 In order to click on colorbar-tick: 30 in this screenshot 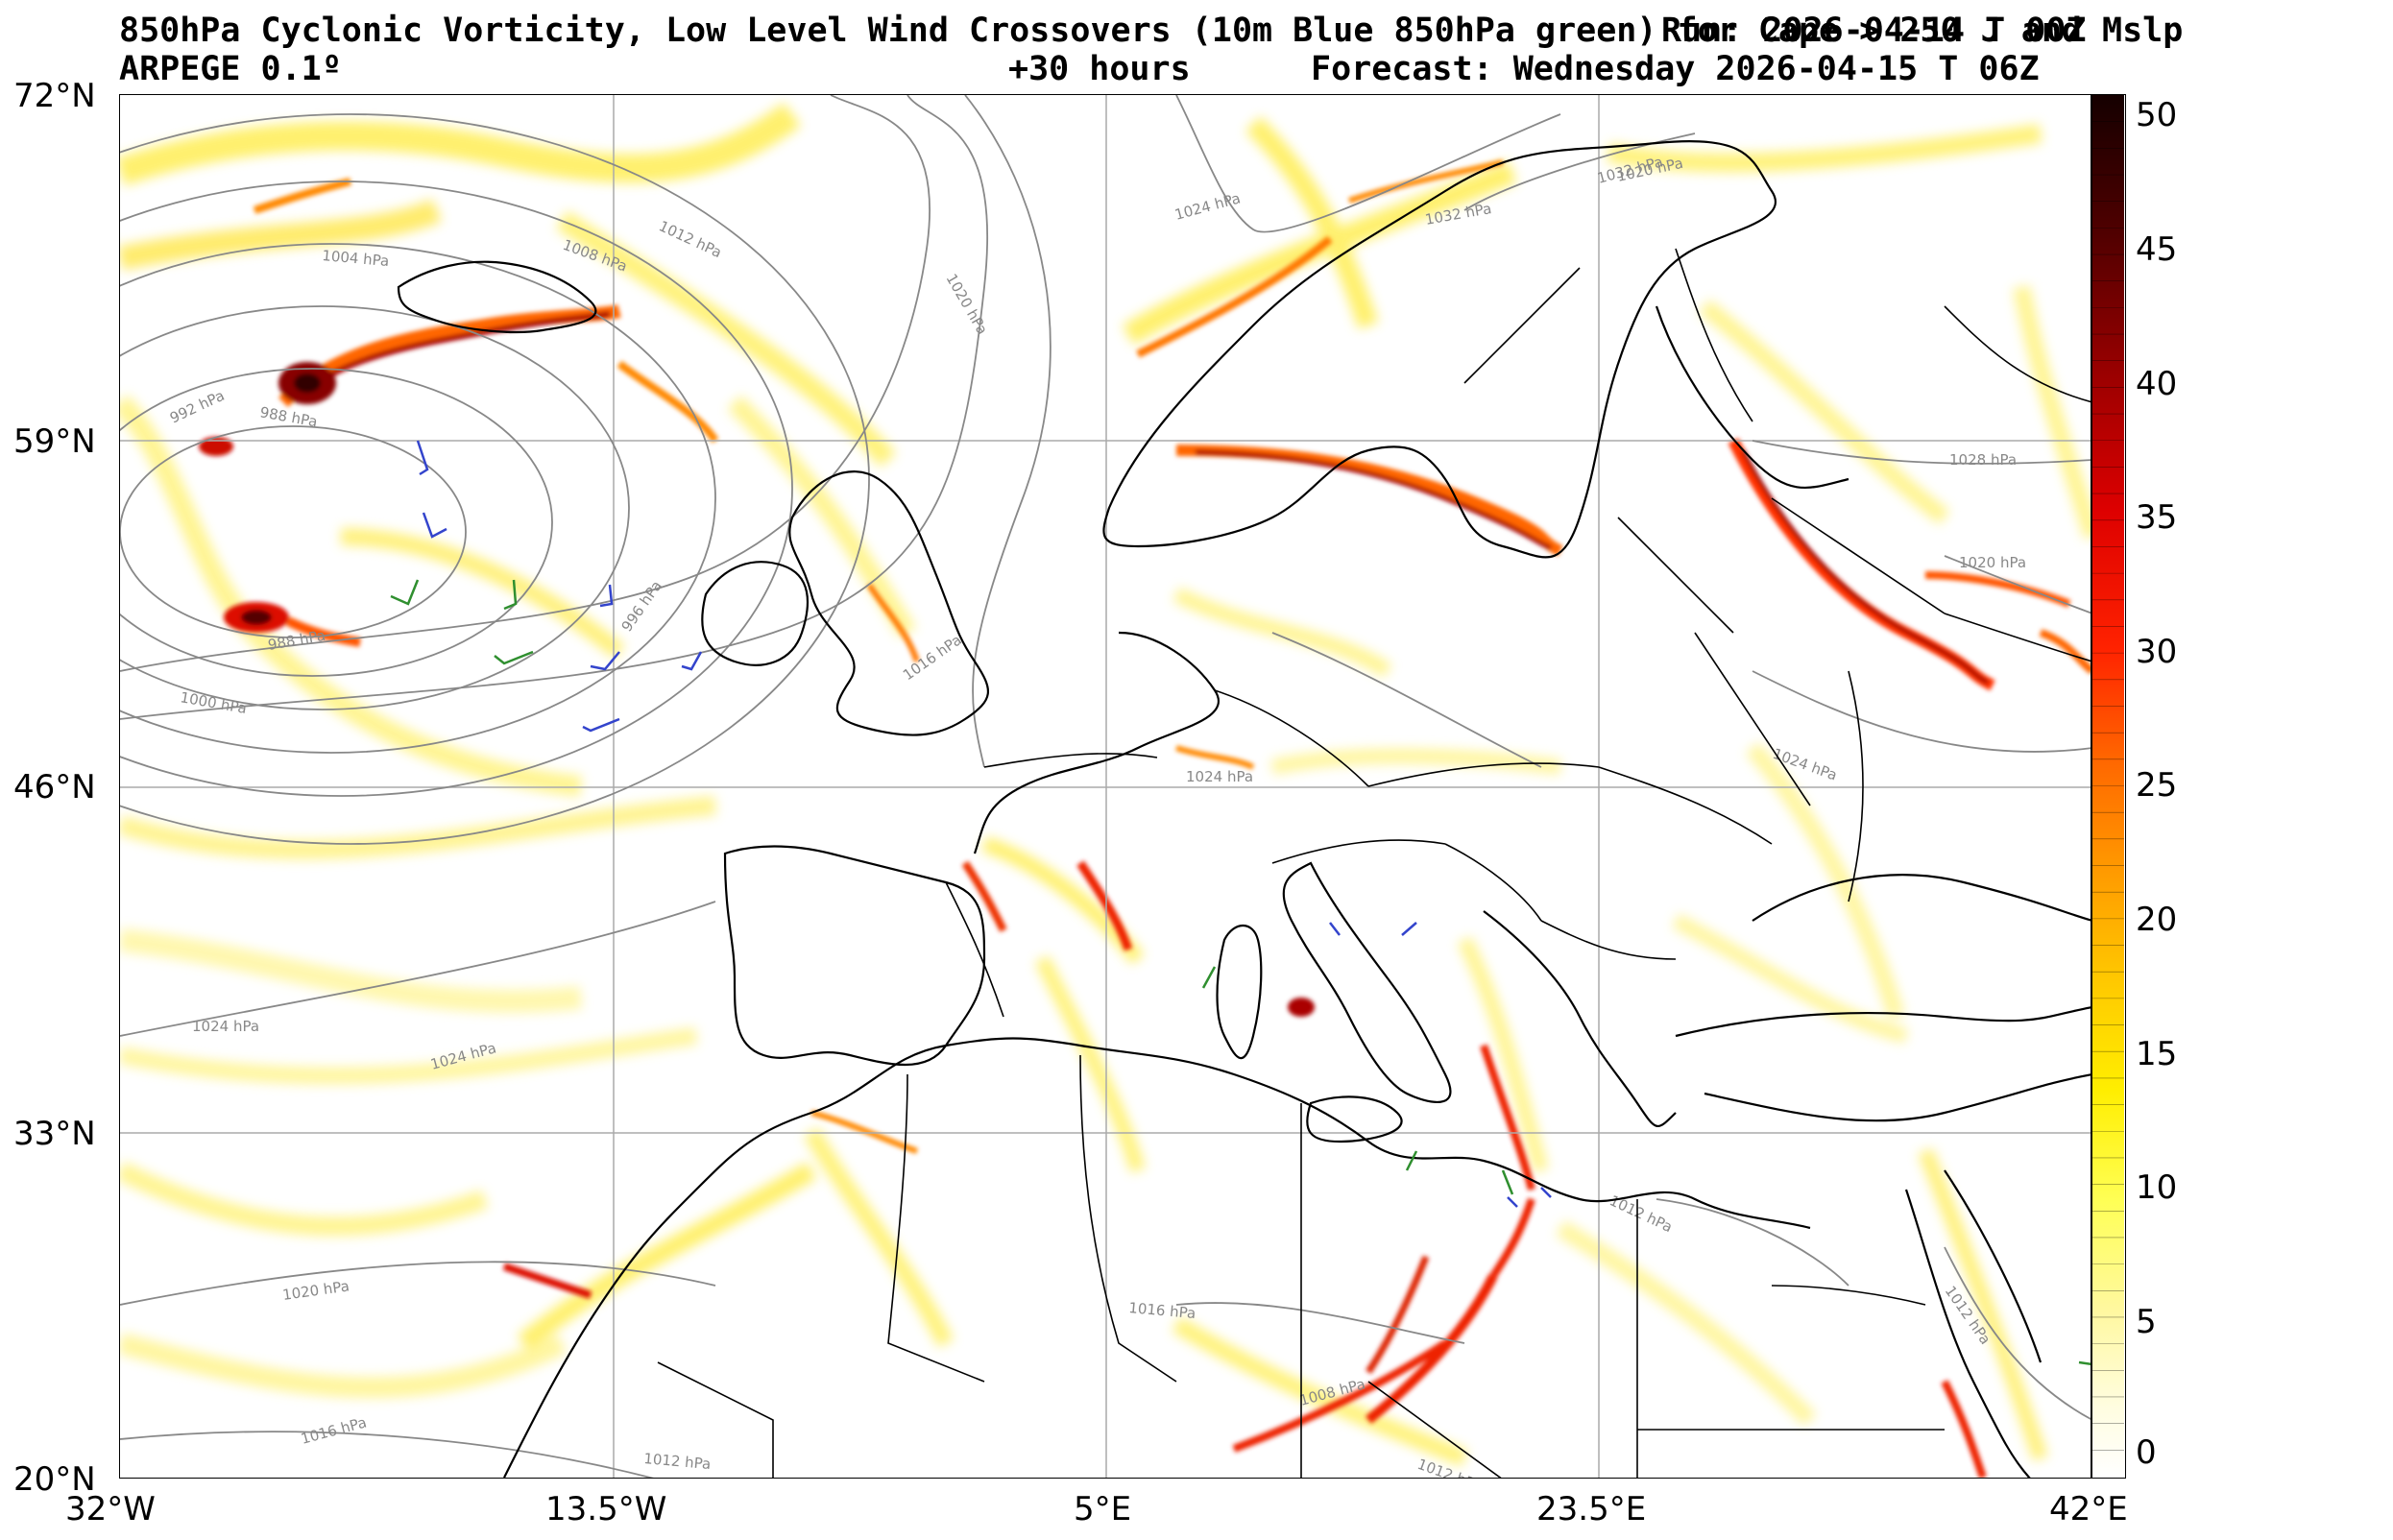, I will do `click(2157, 652)`.